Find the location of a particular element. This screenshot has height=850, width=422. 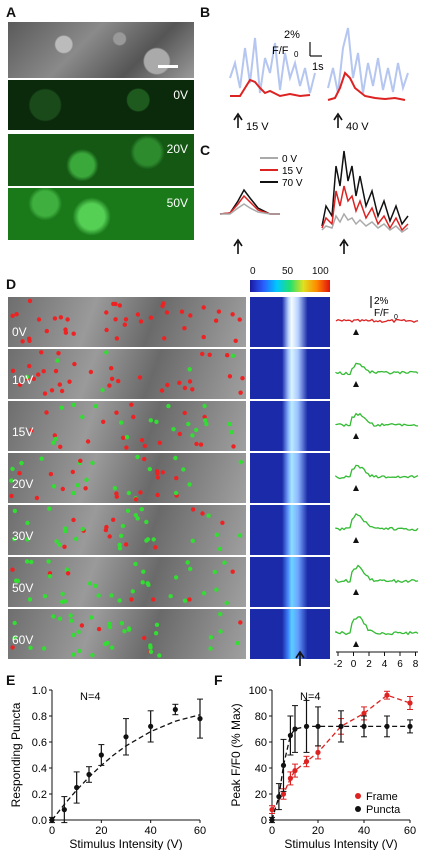

y-tick-label: 60 is located at coordinates (261, 743).